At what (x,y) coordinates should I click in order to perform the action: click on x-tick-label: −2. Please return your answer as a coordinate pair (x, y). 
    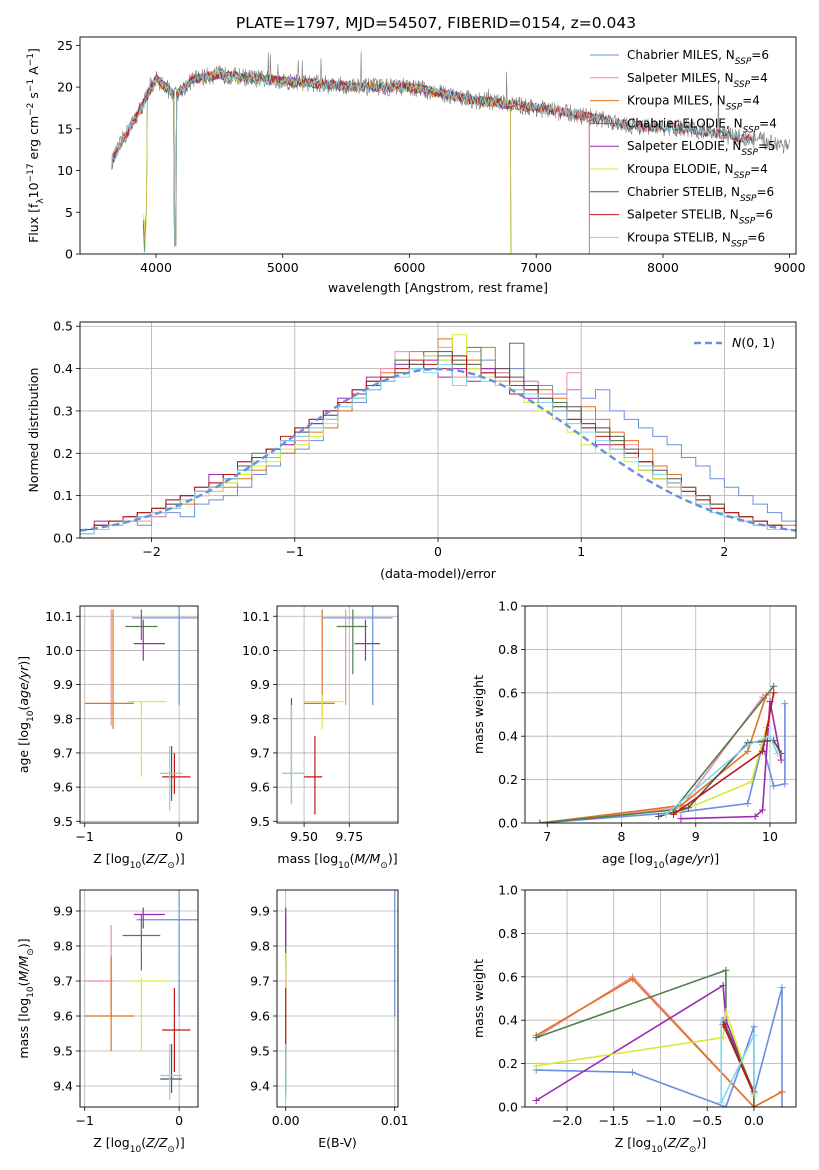
    Looking at the image, I should click on (151, 551).